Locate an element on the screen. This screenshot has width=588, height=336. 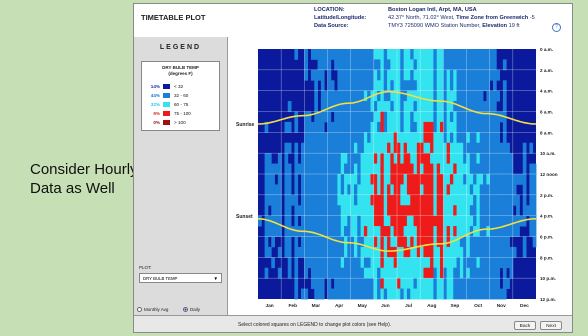
monthly-avg-radio is located at coordinates (139, 310).